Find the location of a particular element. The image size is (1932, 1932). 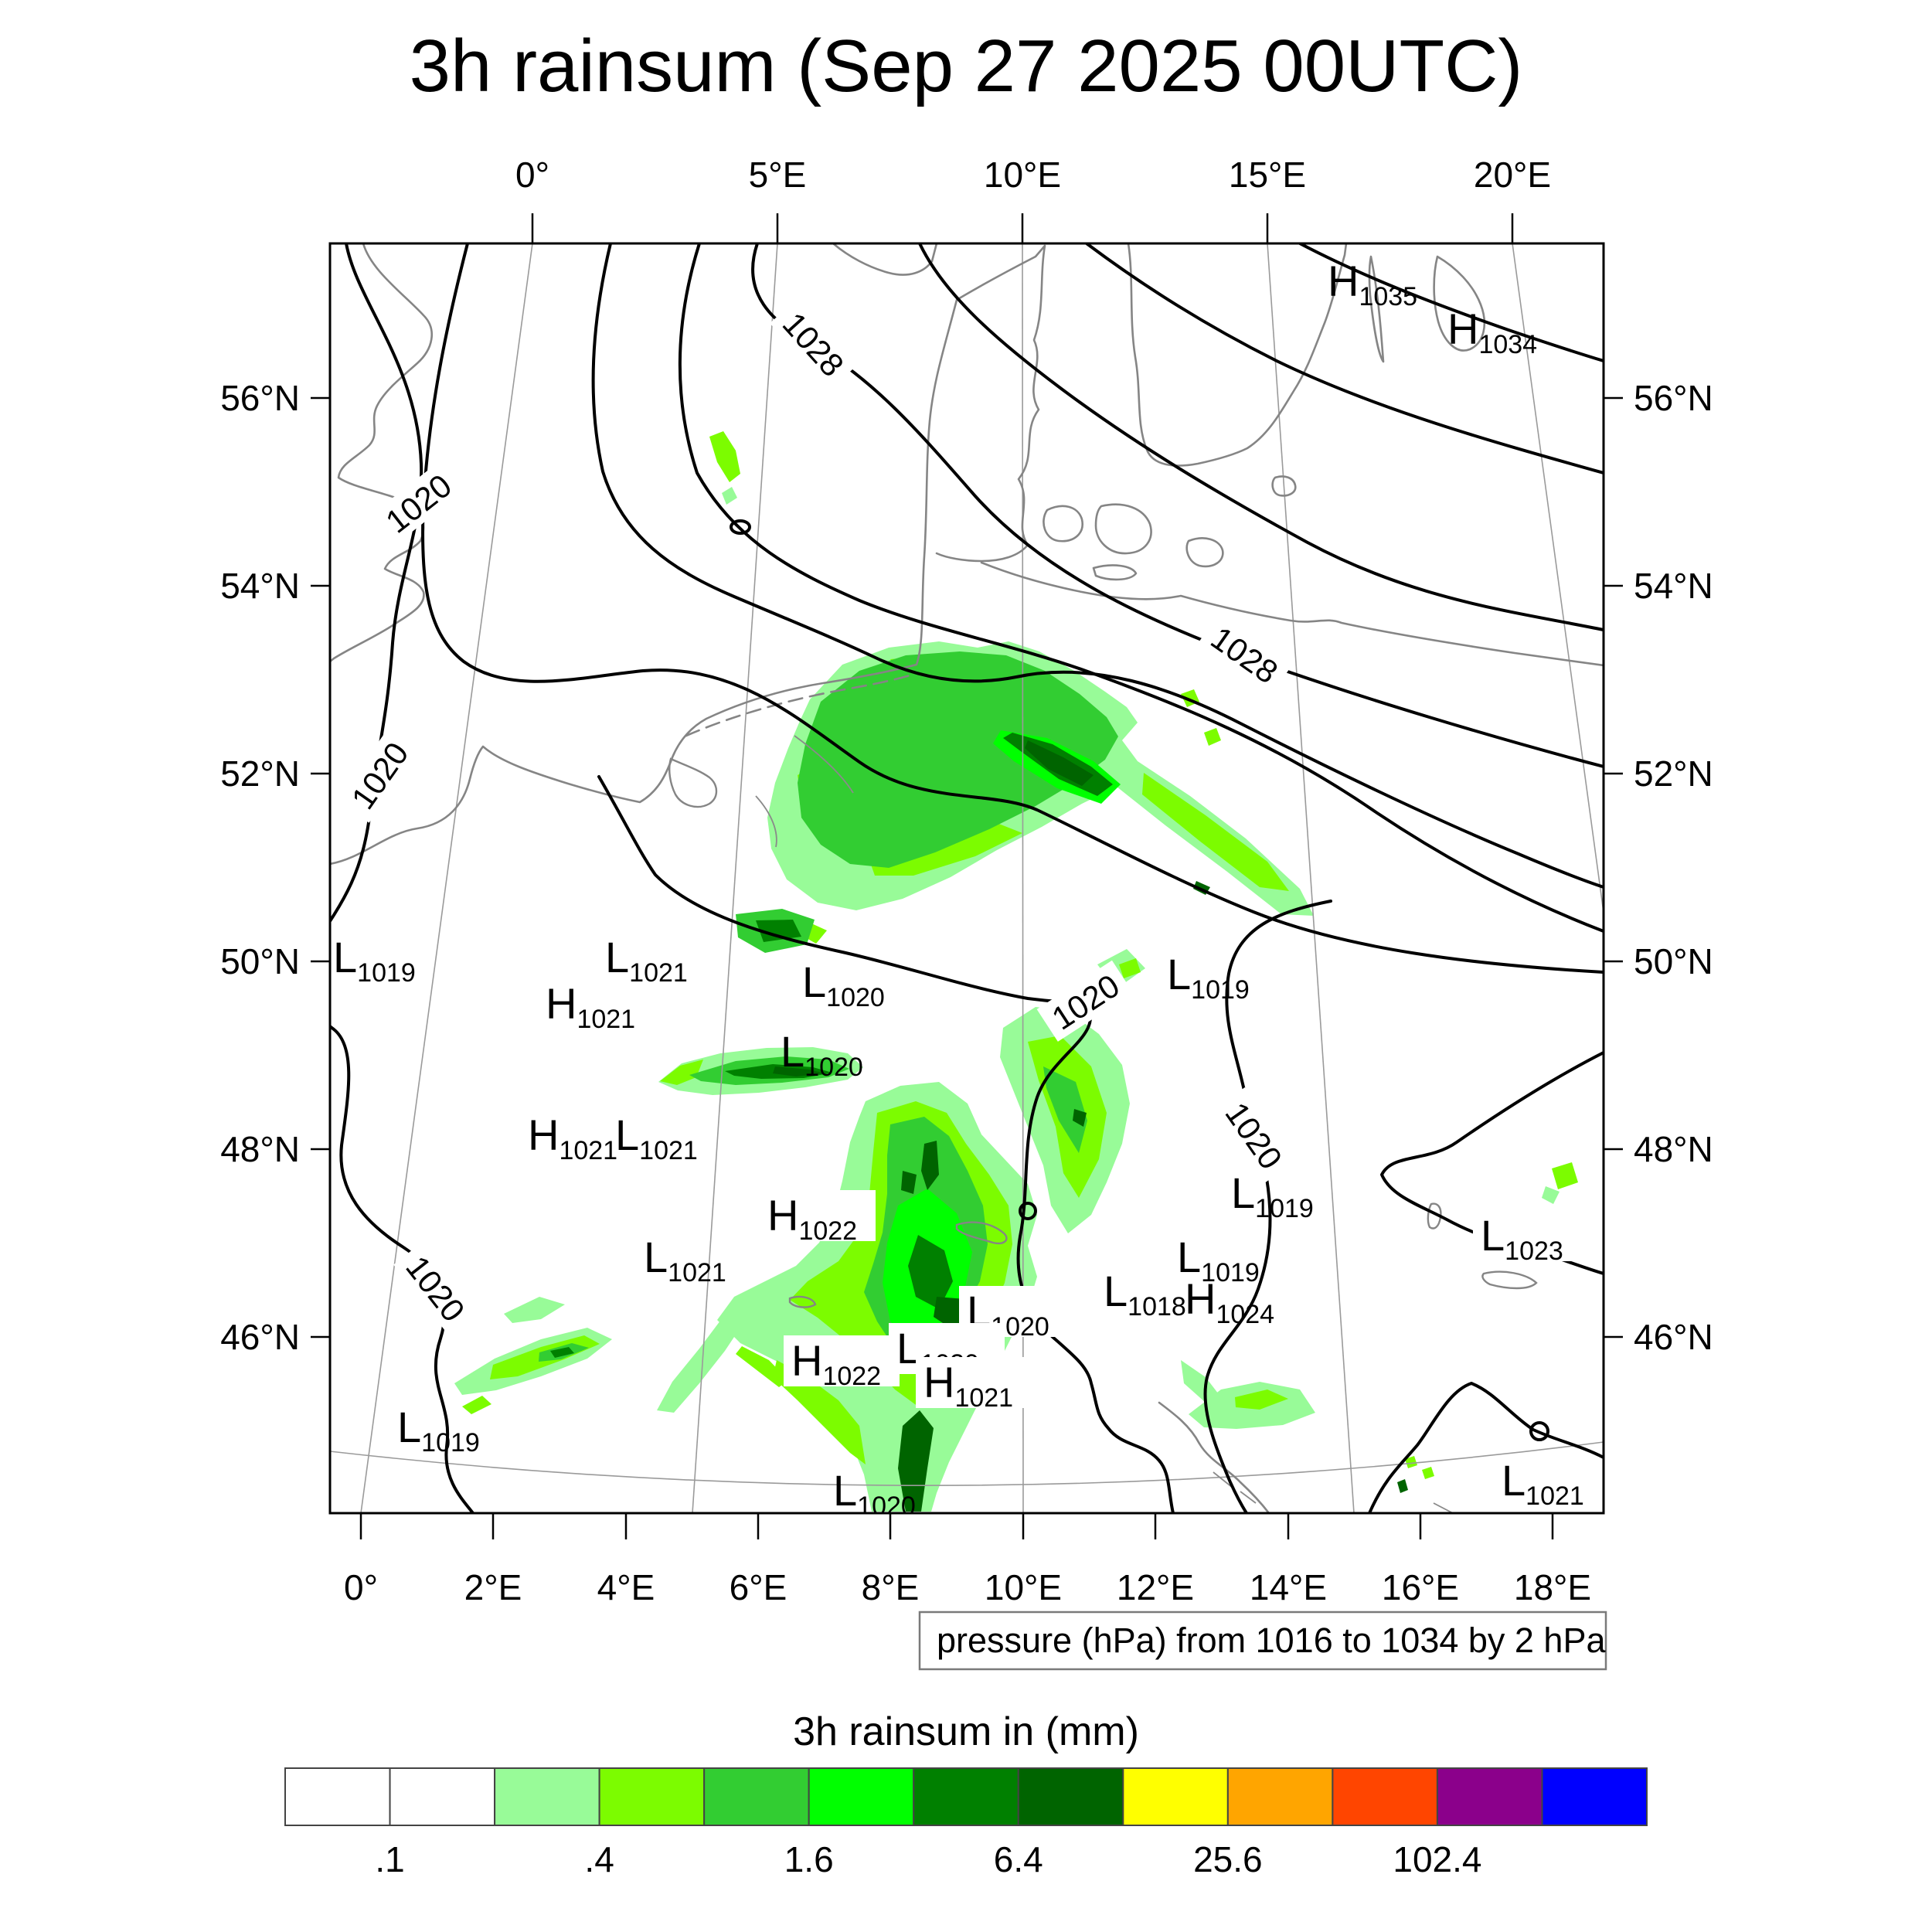

colorbar-label: .1 is located at coordinates (390, 1859).